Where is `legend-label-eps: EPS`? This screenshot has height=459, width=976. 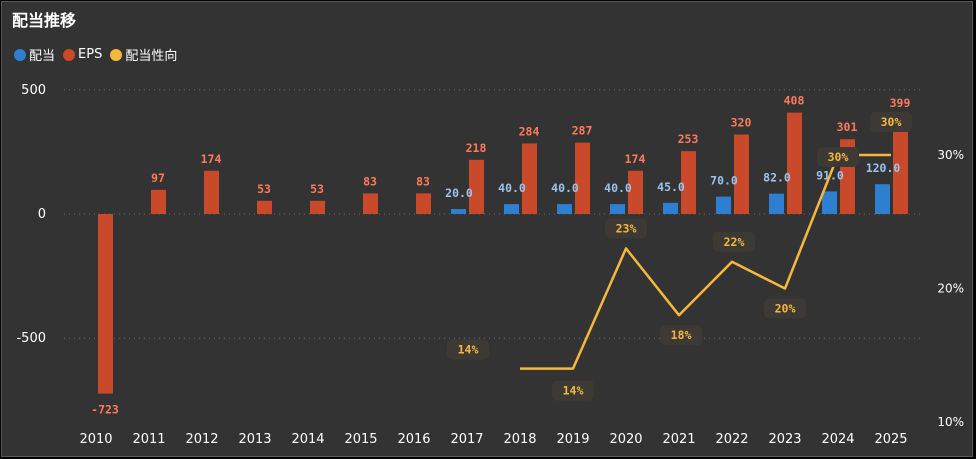
legend-label-eps: EPS is located at coordinates (90, 54).